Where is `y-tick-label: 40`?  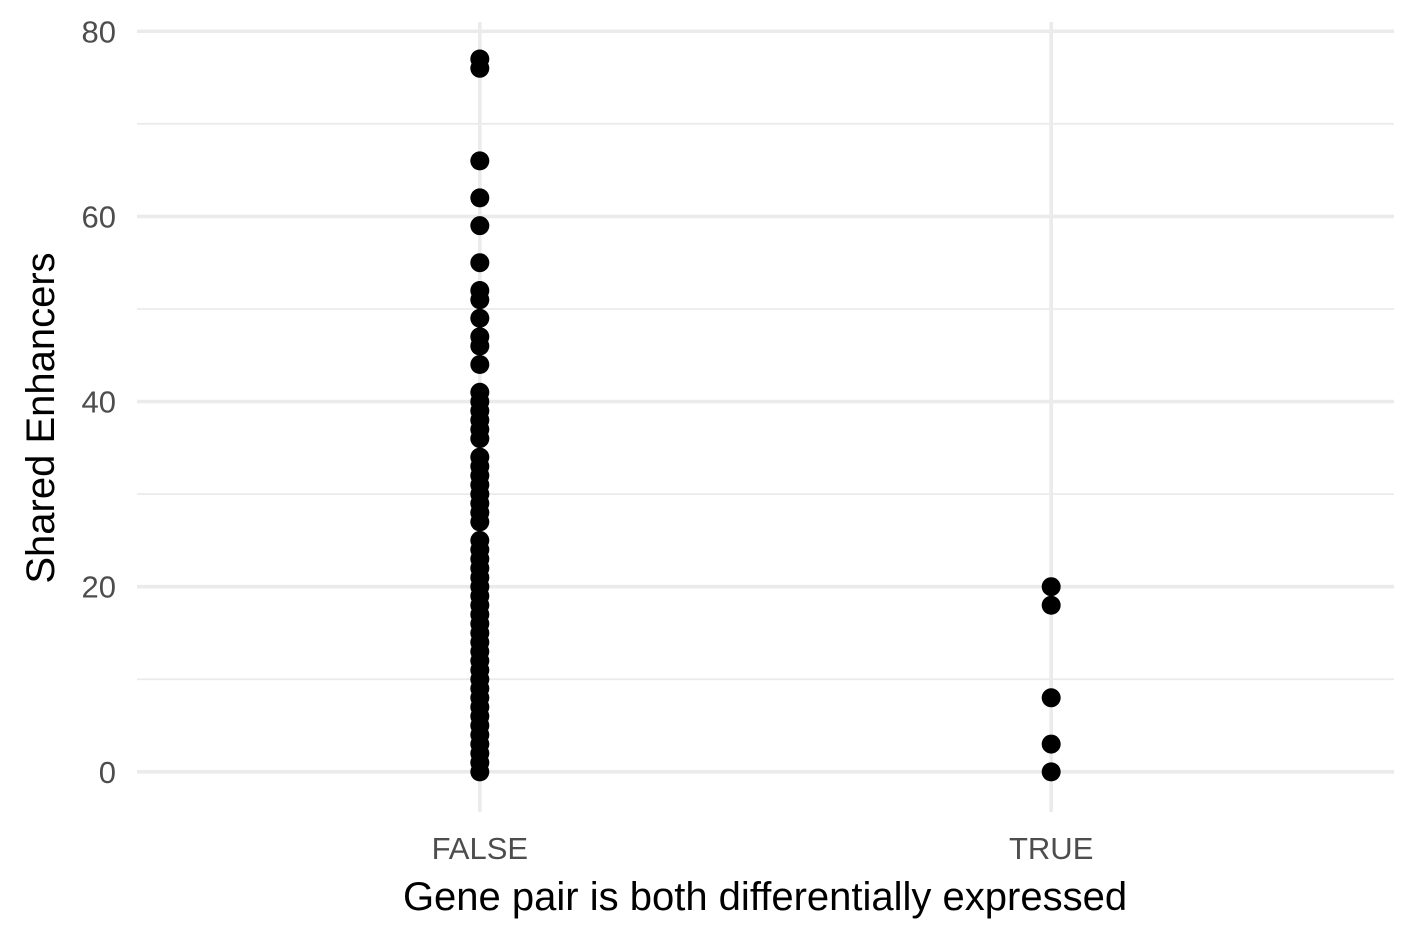 y-tick-label: 40 is located at coordinates (99, 402).